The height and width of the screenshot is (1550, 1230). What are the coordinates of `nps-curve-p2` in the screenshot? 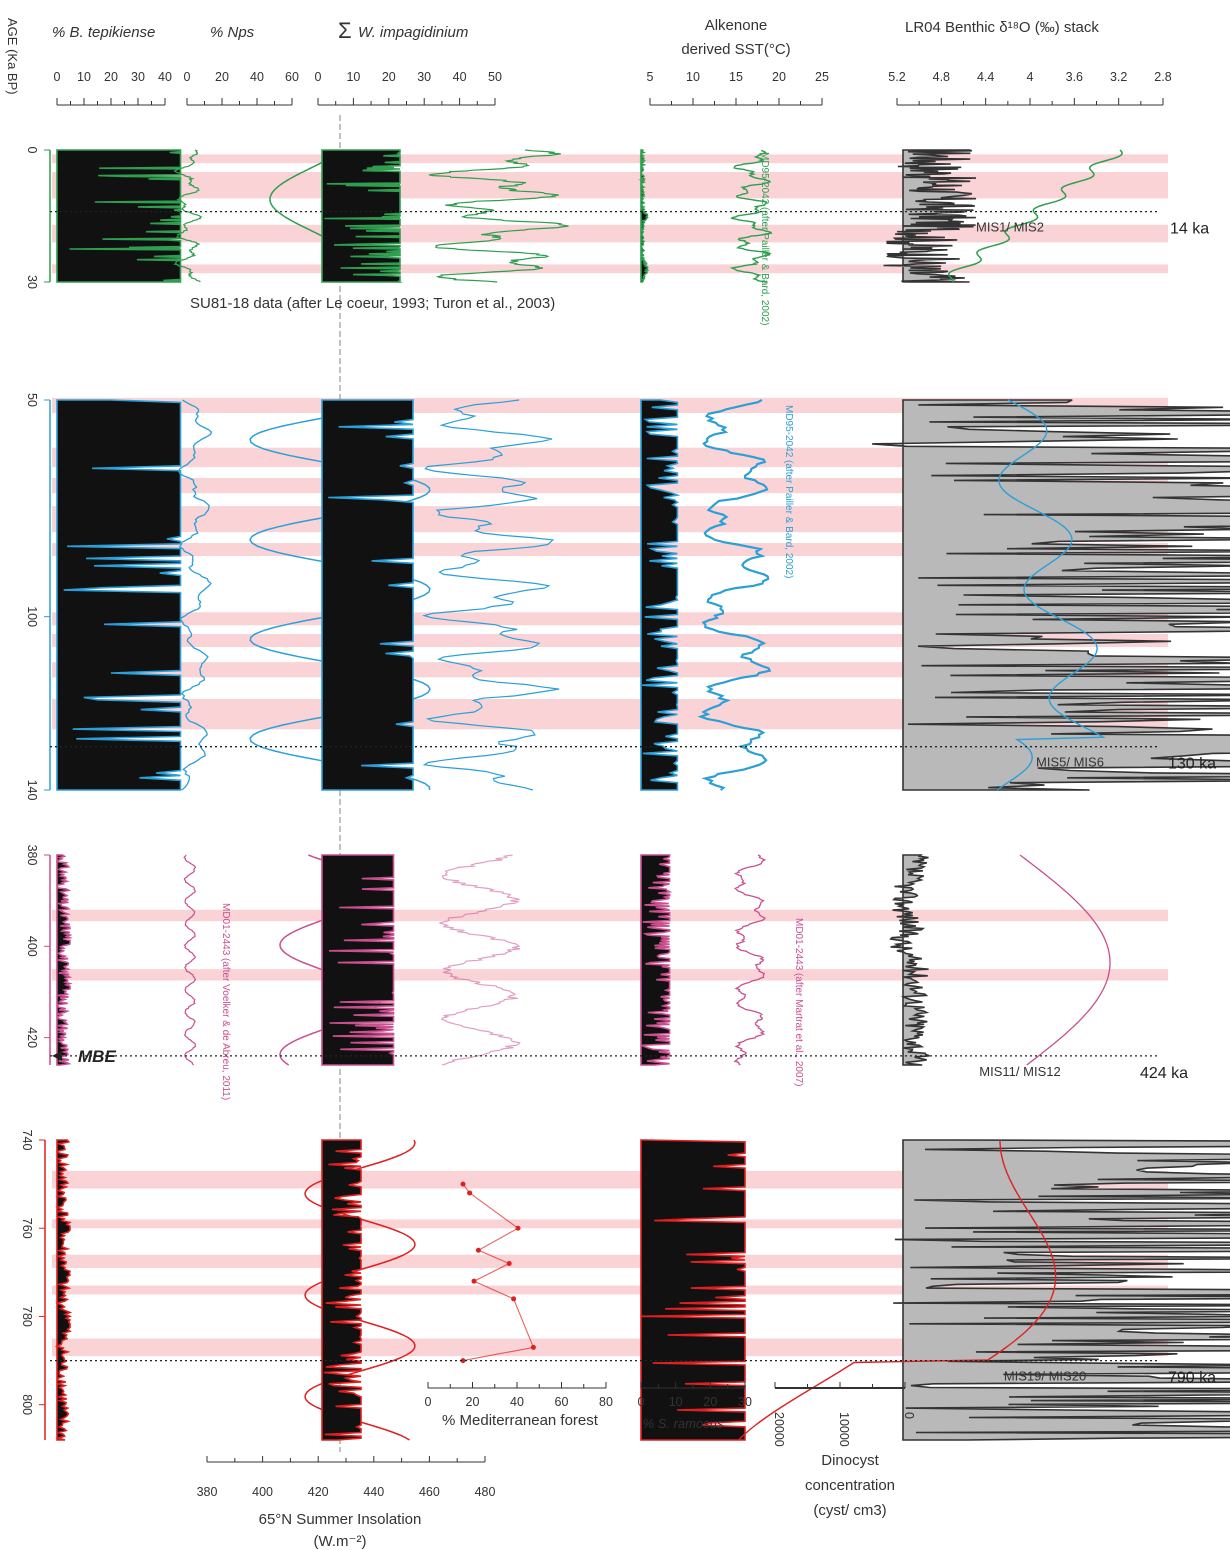 It's located at (195, 595).